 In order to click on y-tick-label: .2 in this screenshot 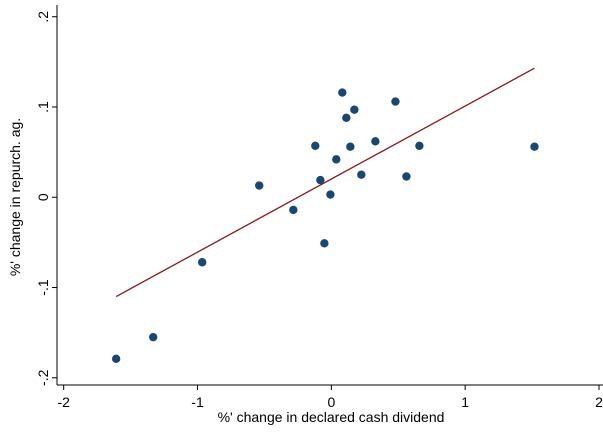, I will do `click(43, 17)`.